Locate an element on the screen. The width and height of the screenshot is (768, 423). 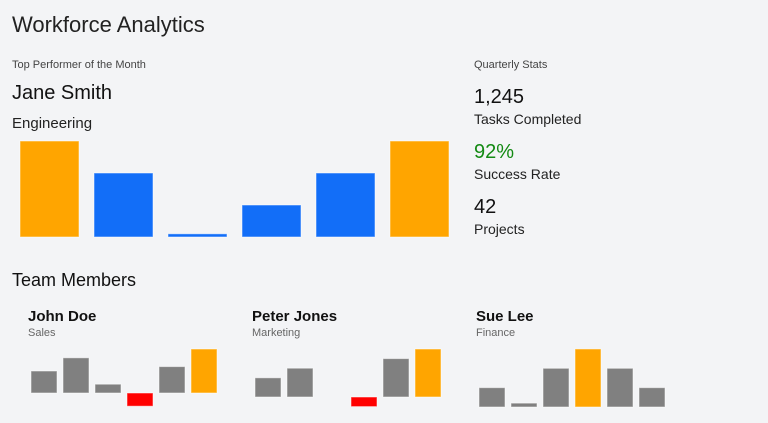
top-performer-chart is located at coordinates (234, 189).